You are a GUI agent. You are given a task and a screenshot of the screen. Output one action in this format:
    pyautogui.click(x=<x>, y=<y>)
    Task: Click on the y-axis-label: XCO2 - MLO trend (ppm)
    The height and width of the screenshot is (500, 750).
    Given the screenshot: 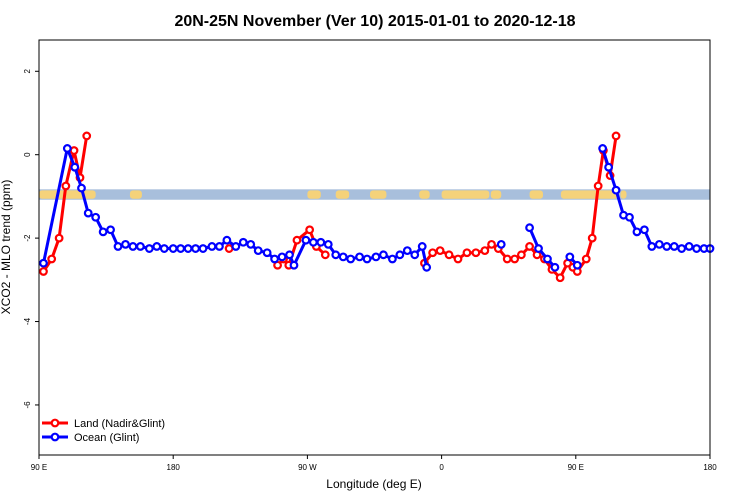 What is the action you would take?
    pyautogui.click(x=6, y=247)
    